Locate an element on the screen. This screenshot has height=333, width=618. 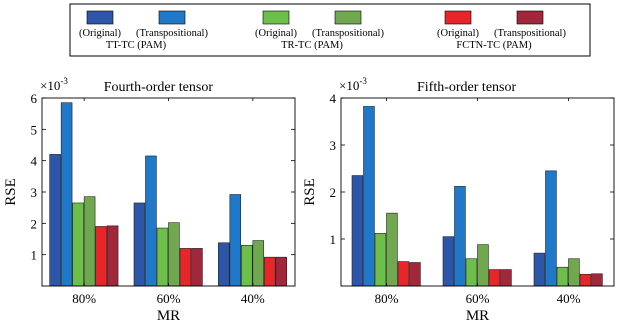
legend-swatch-1-transpositional is located at coordinates (348, 17).